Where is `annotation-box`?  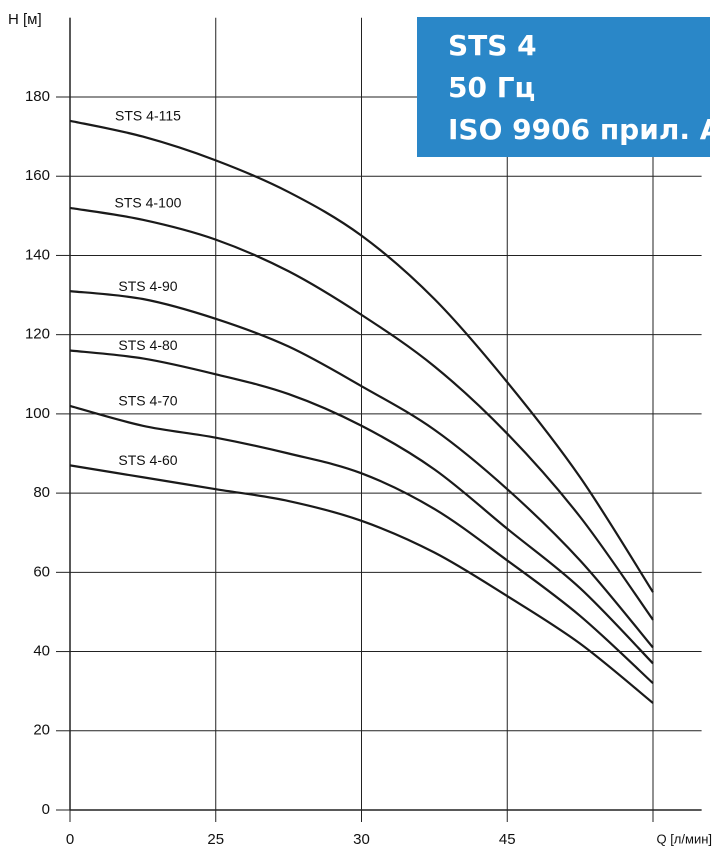
annotation-box is located at coordinates (563, 87).